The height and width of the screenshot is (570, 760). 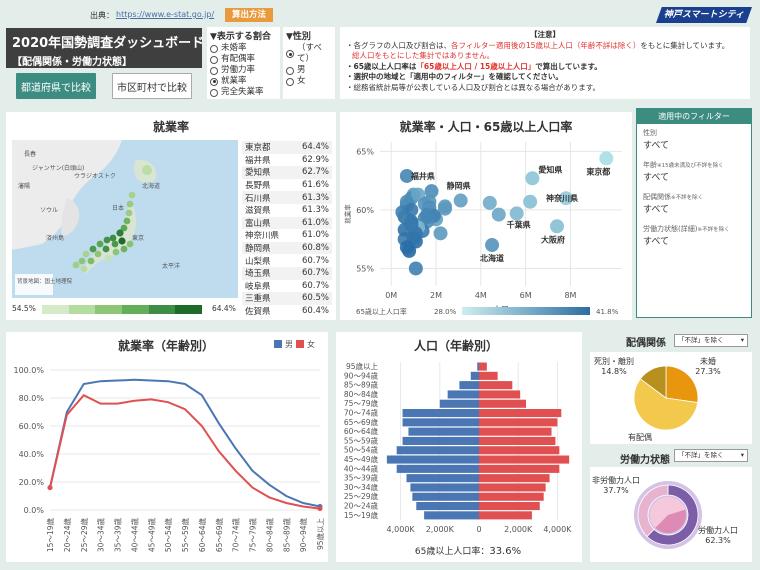 I want to click on radio-option: 男, so click(x=309, y=70).